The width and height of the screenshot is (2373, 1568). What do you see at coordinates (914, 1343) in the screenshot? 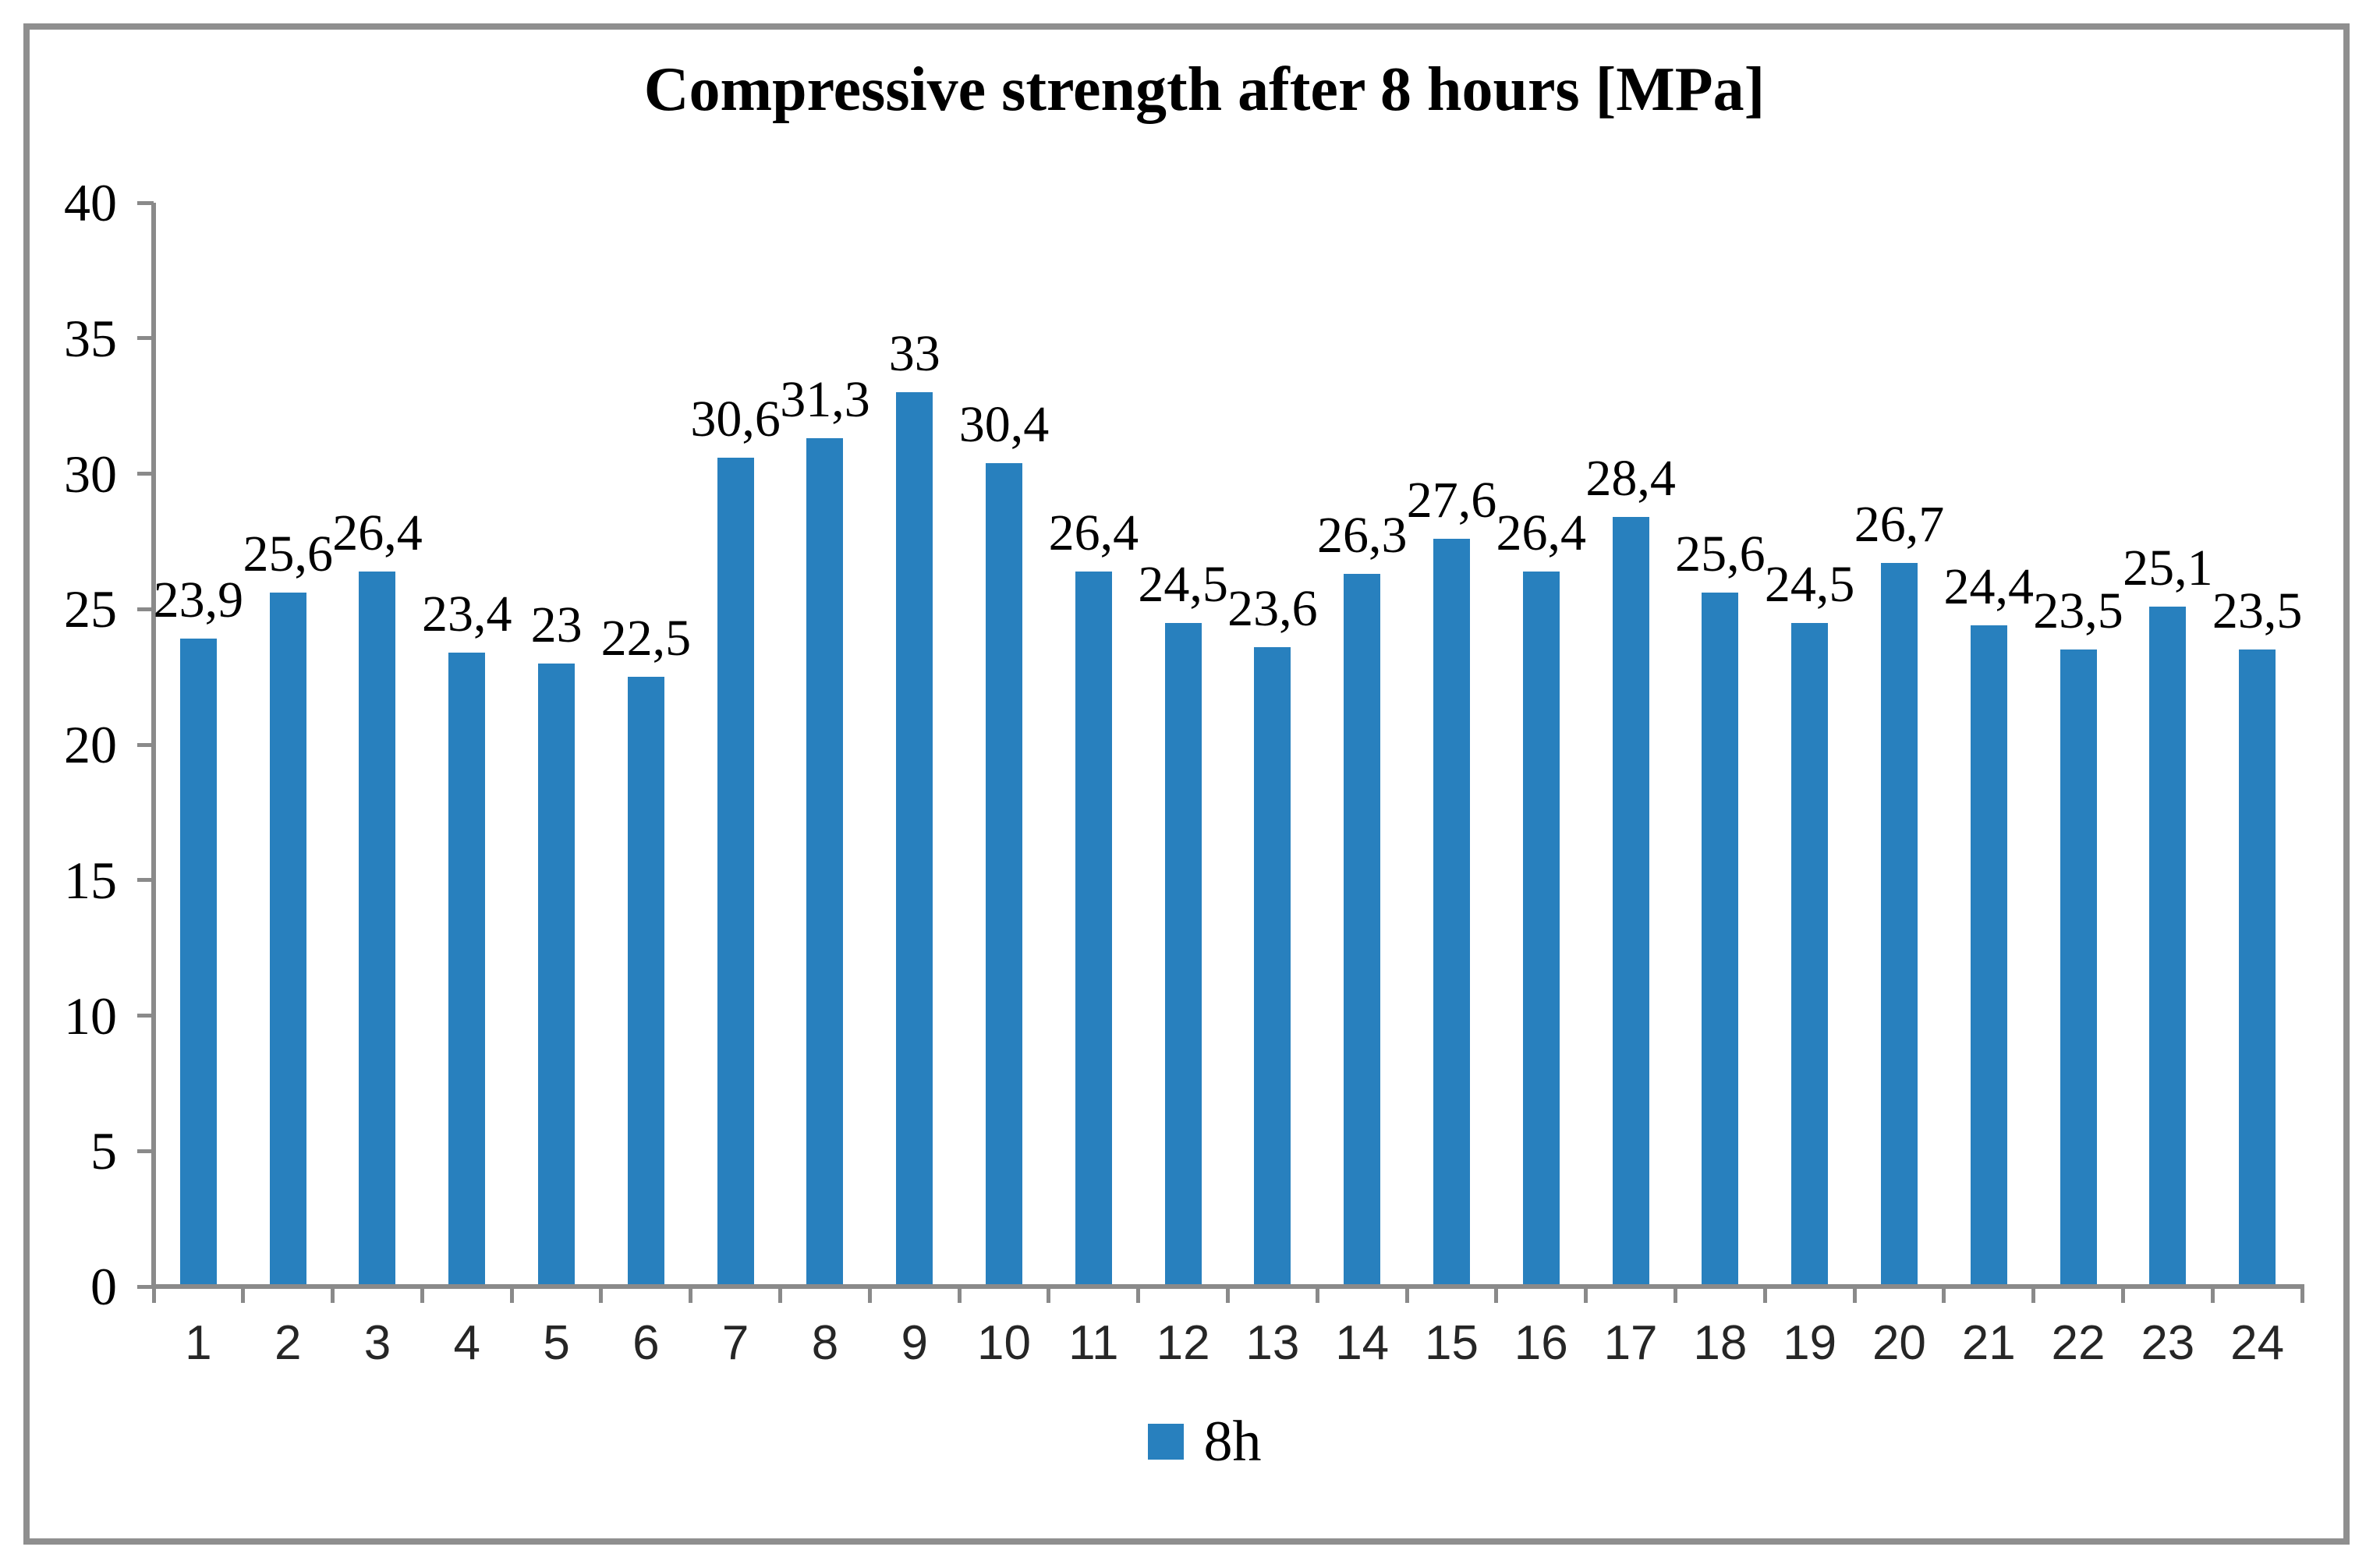
I see `x-tick-label: 9` at bounding box center [914, 1343].